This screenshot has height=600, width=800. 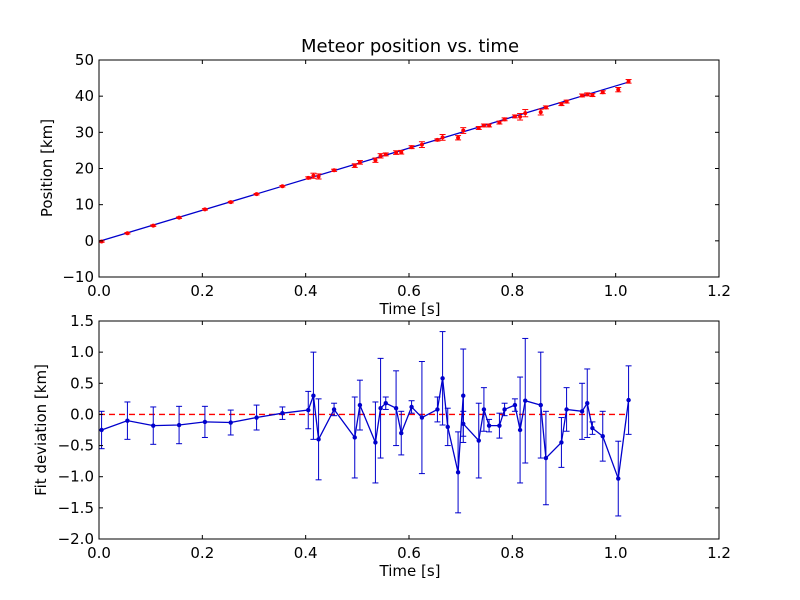 What do you see at coordinates (82, 383) in the screenshot?
I see `y-tick-label: 0.5` at bounding box center [82, 383].